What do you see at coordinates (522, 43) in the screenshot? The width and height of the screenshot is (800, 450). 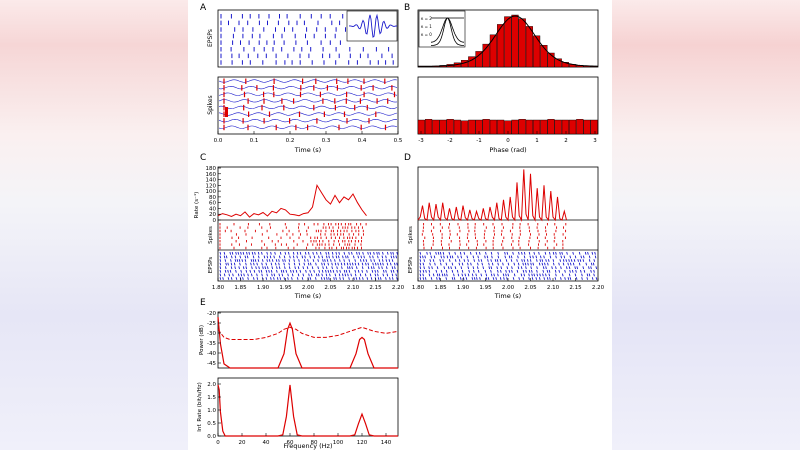 I see `phase-histogram-bar` at bounding box center [522, 43].